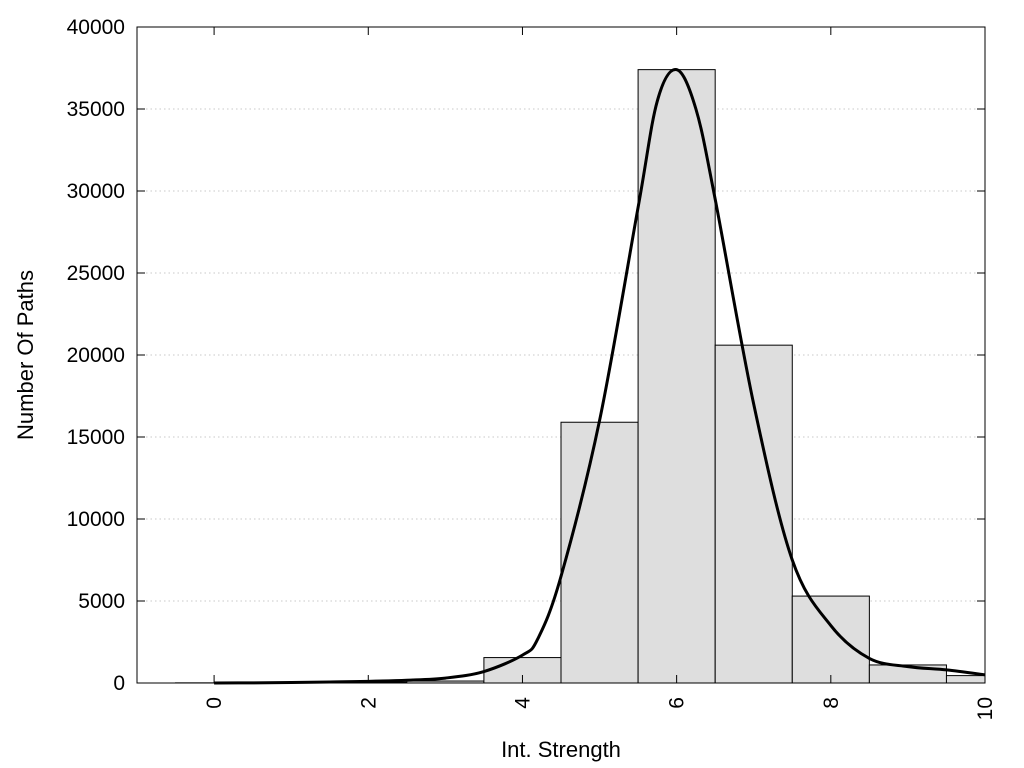 The image size is (1024, 768). I want to click on y-tick-label: 5000, so click(101, 601).